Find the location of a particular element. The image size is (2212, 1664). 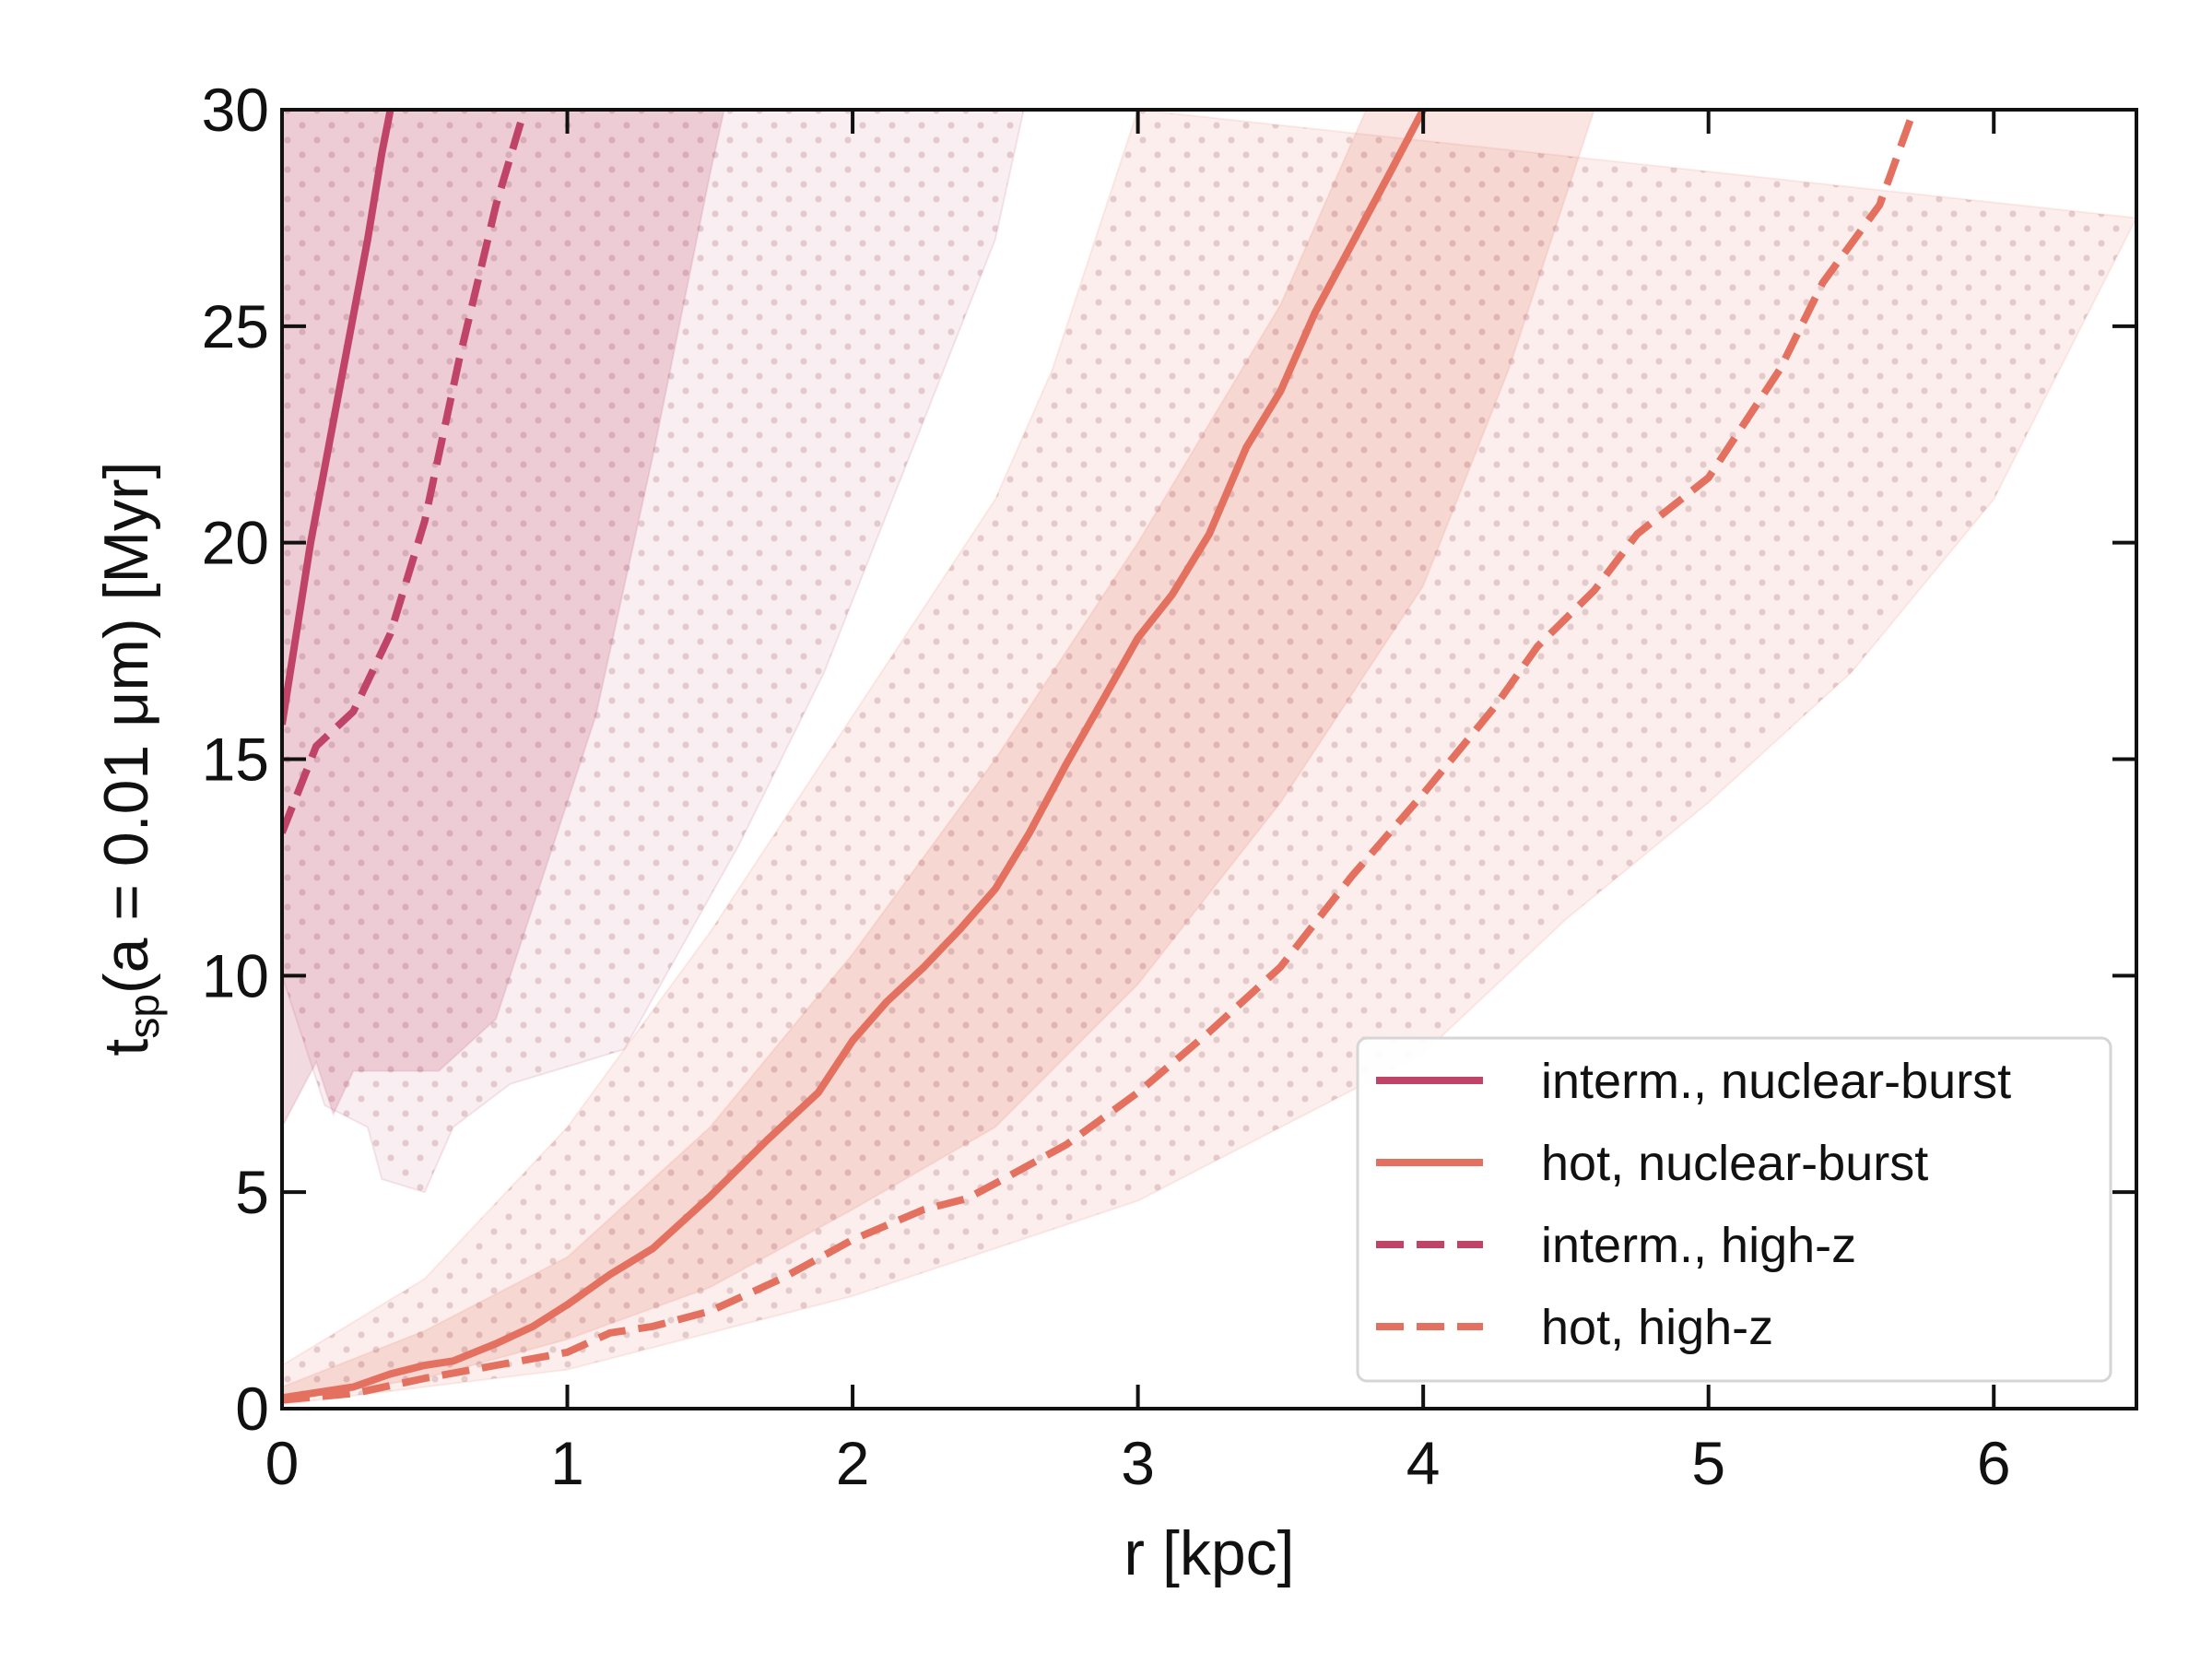

legend-label: hot, nuclear-burst is located at coordinates (1734, 1163).